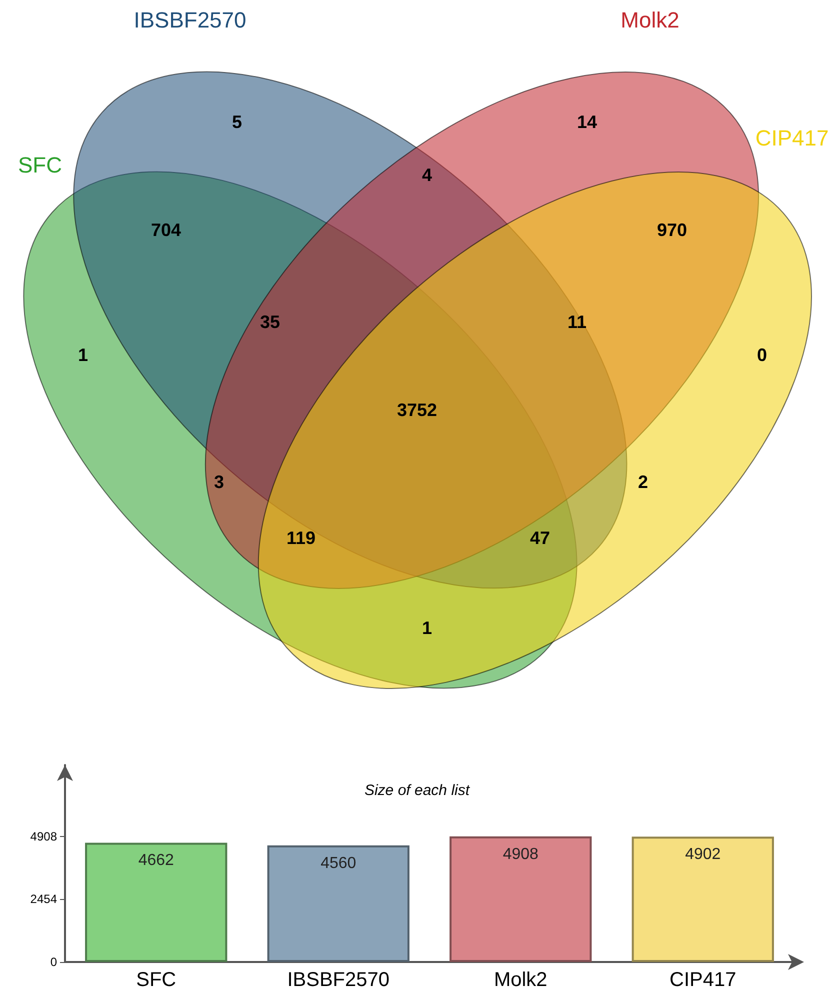  I want to click on data-label: 4908, so click(520, 854).